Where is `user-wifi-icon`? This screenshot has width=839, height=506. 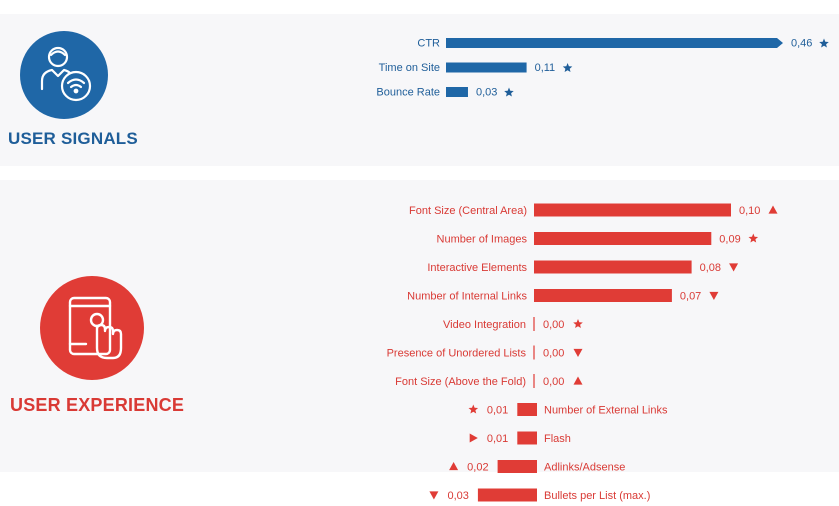
user-wifi-icon is located at coordinates (66, 74).